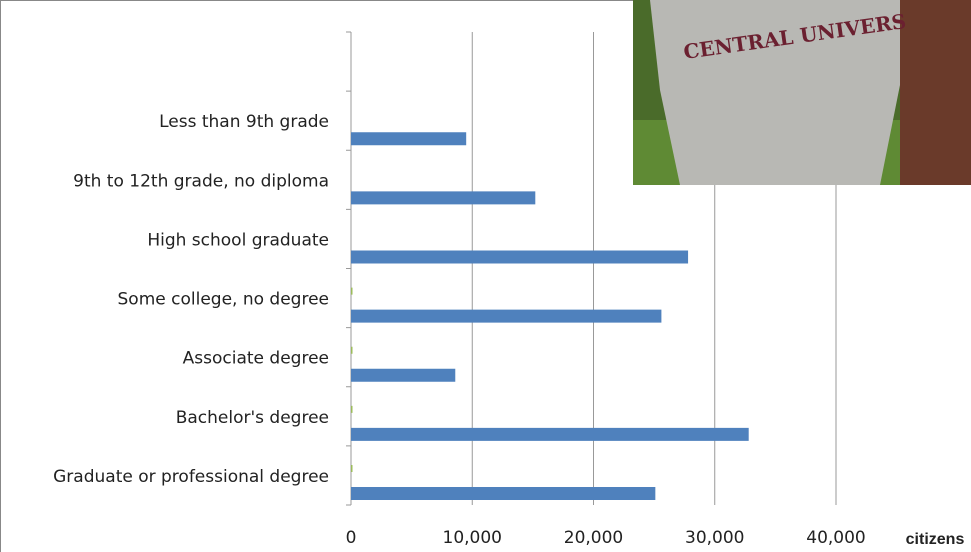 This screenshot has width=971, height=552. Describe the element at coordinates (935, 539) in the screenshot. I see `x-axis-label: citizens` at that location.